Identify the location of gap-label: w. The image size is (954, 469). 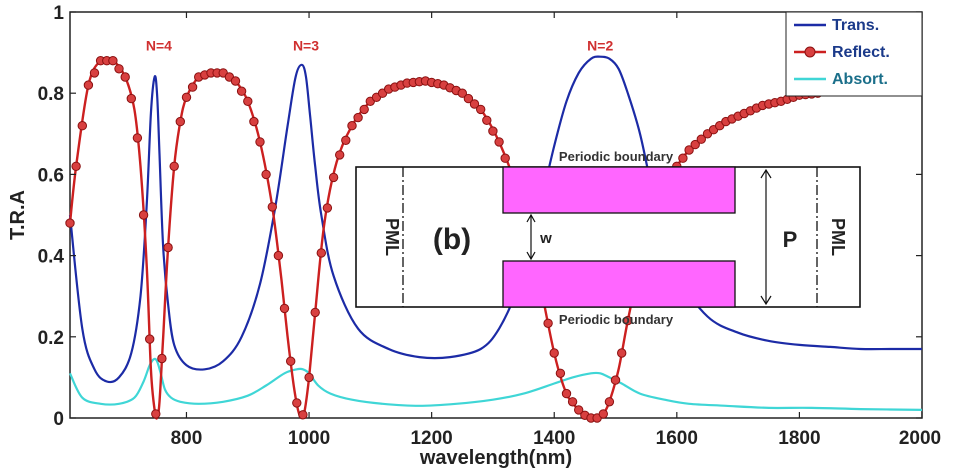
(545, 238).